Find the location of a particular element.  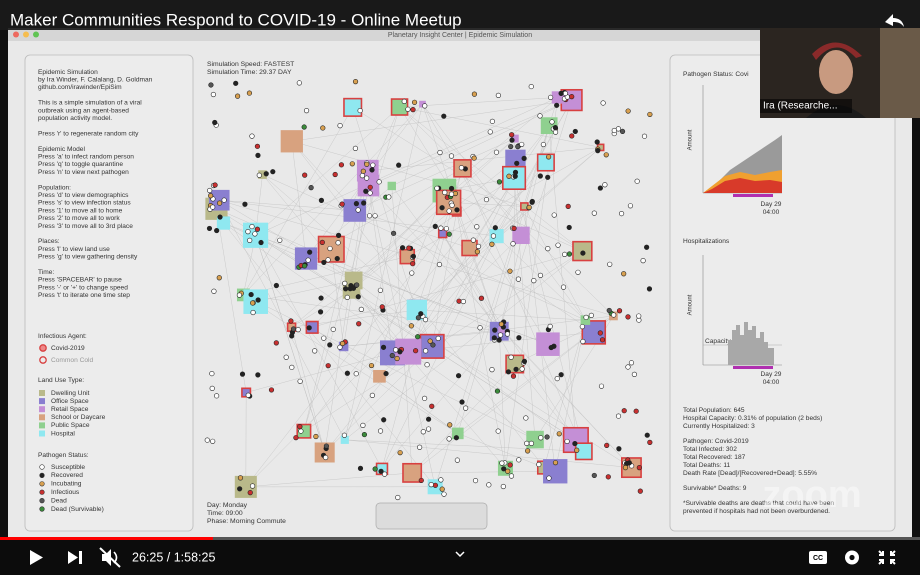

settings-button is located at coordinates (852, 557).